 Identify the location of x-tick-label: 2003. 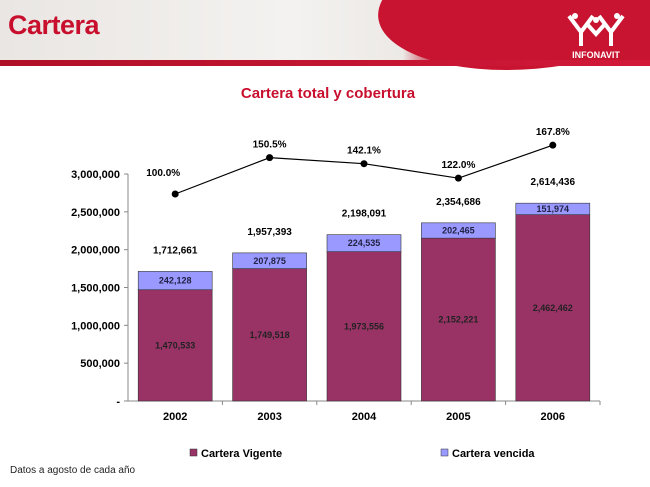
(269, 417).